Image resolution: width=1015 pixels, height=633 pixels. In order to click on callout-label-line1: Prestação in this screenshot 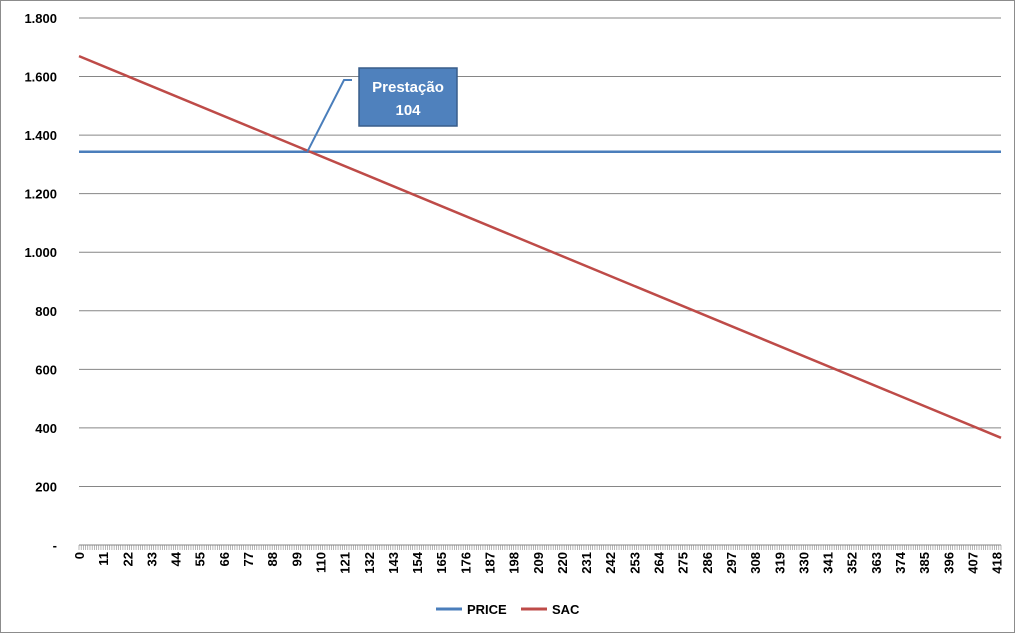, I will do `click(408, 87)`.